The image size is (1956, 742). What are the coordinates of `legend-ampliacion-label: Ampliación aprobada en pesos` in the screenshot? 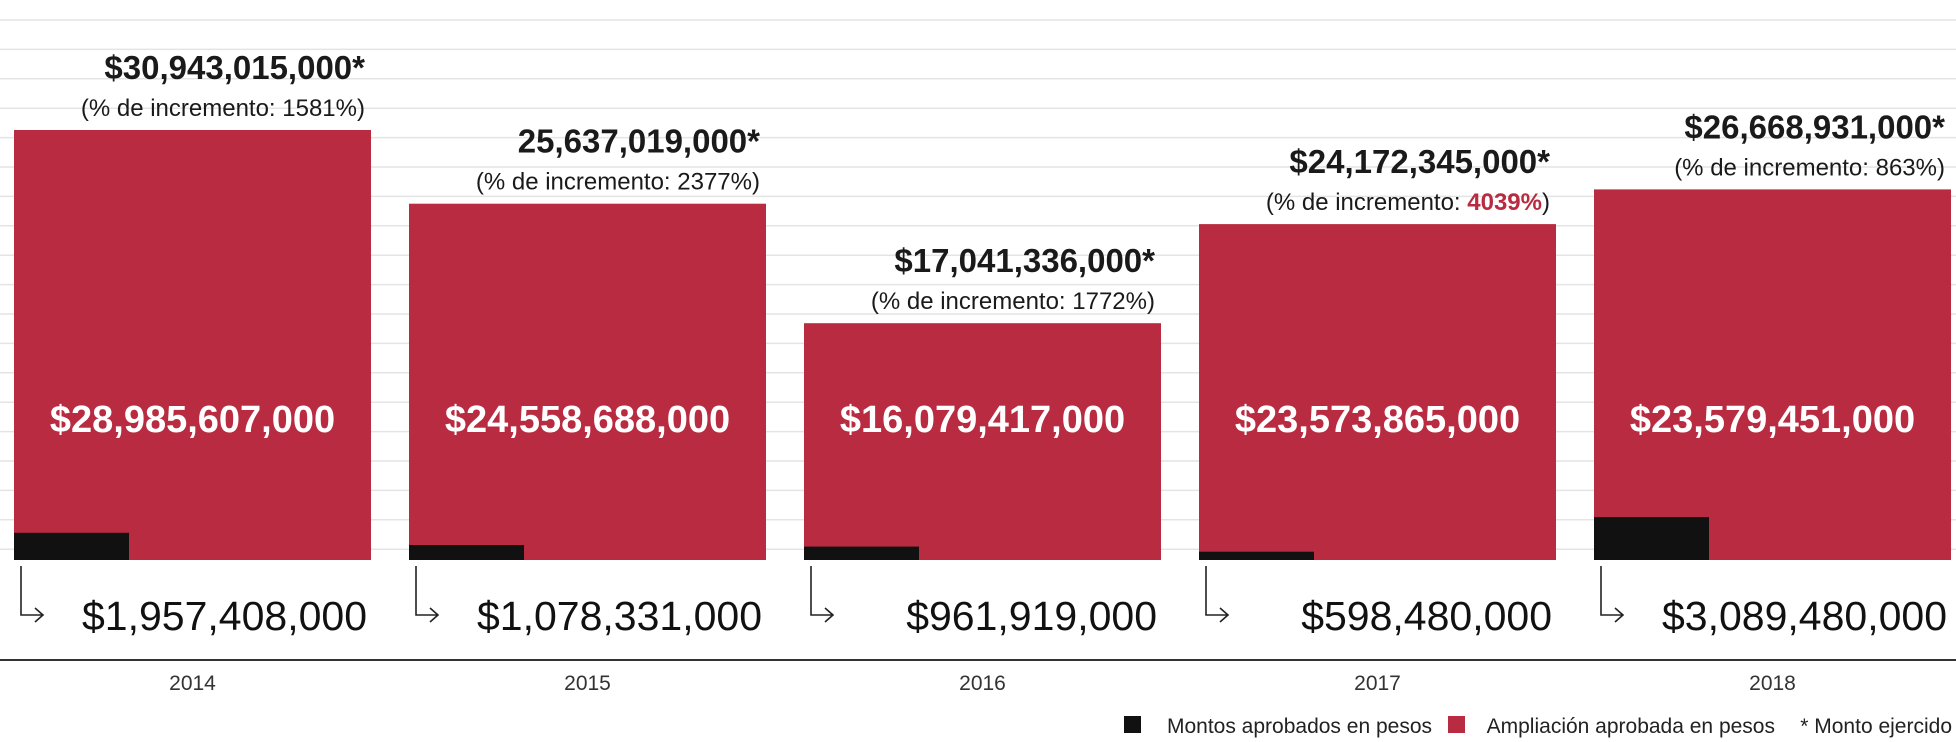 It's located at (1631, 726).